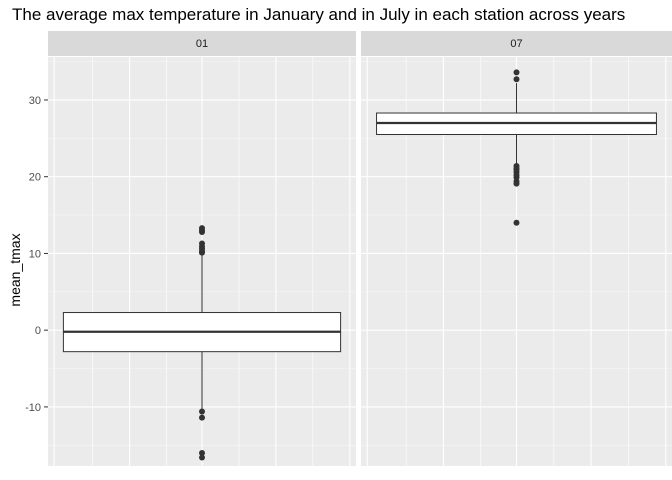 The width and height of the screenshot is (672, 480). I want to click on facet-strip-label: 07, so click(516, 44).